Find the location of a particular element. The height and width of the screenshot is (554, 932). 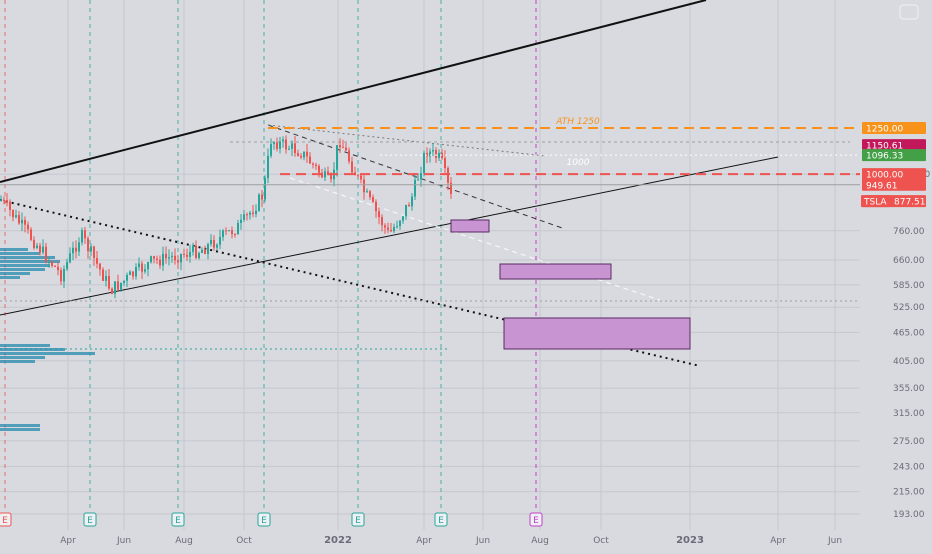

y-tick-label: 660.00 is located at coordinates (909, 261).